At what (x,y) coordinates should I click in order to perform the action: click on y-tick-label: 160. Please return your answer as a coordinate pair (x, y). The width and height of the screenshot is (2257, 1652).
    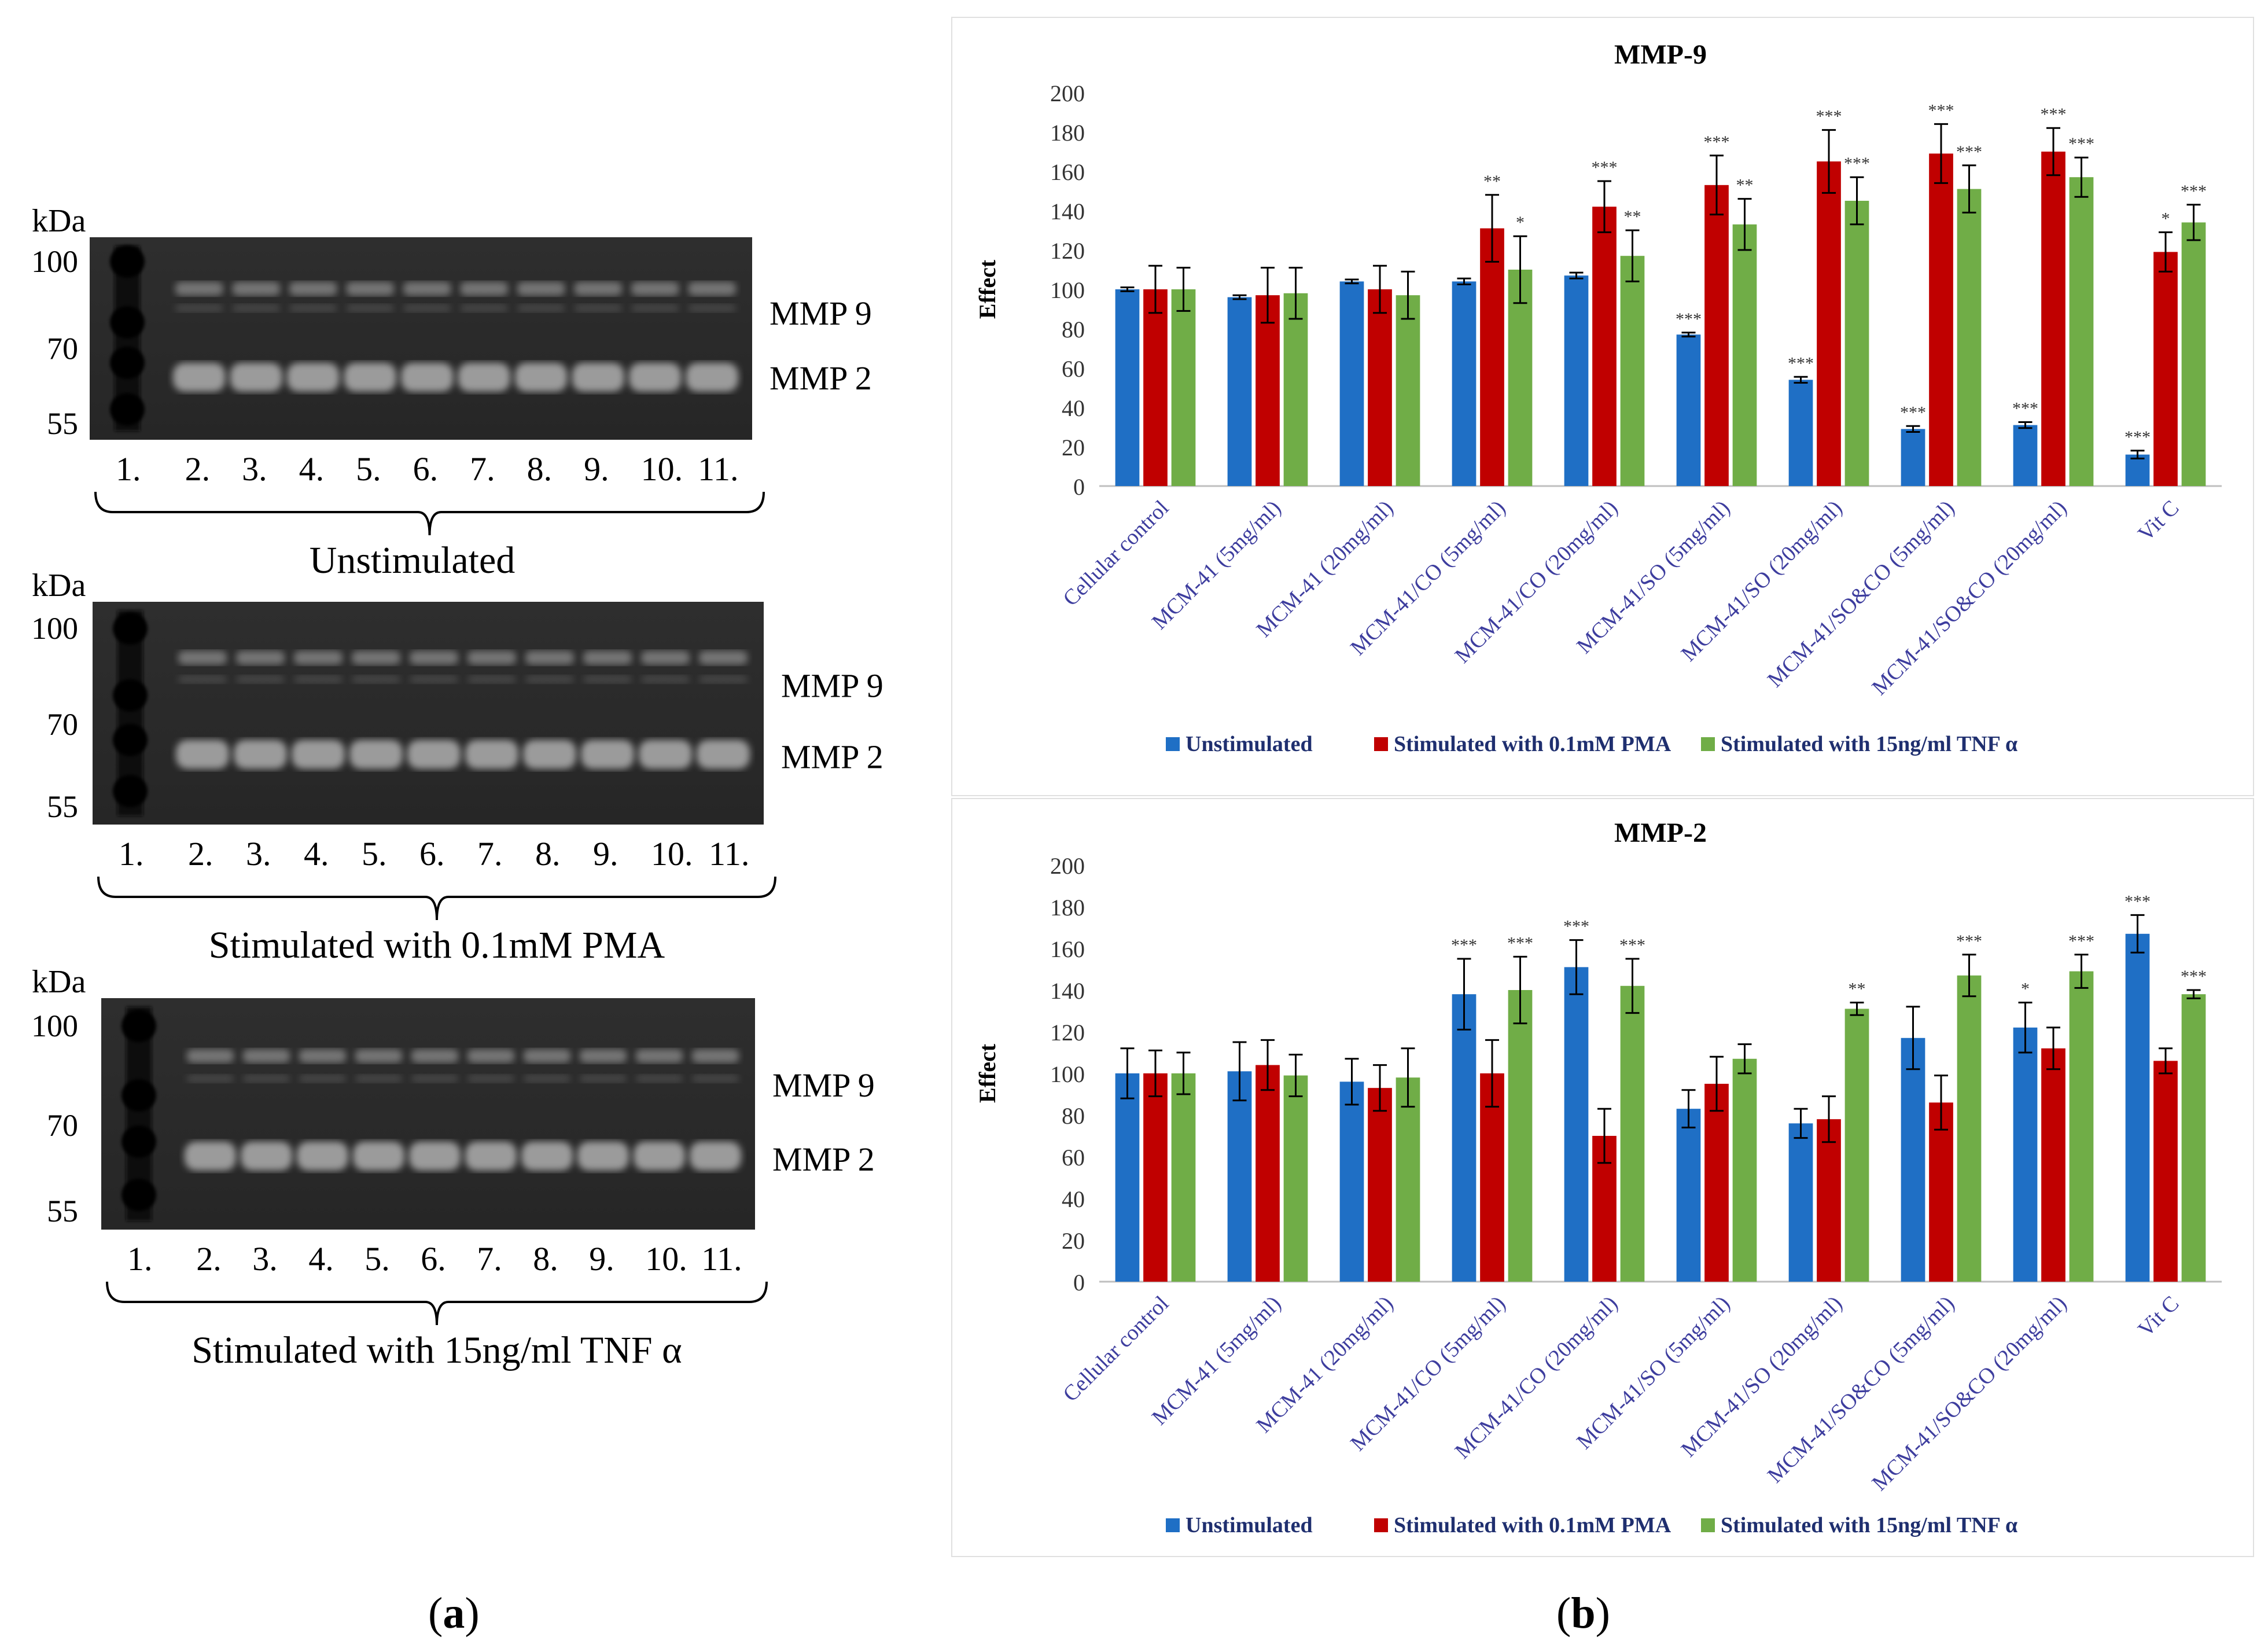
    Looking at the image, I should click on (1067, 949).